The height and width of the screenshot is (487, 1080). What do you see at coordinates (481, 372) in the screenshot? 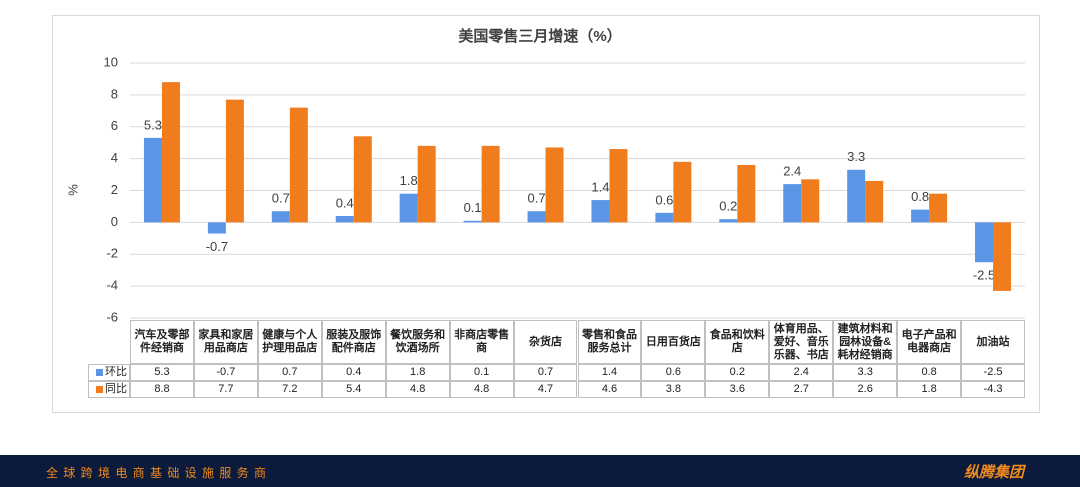
I see `table-value: 0.1` at bounding box center [481, 372].